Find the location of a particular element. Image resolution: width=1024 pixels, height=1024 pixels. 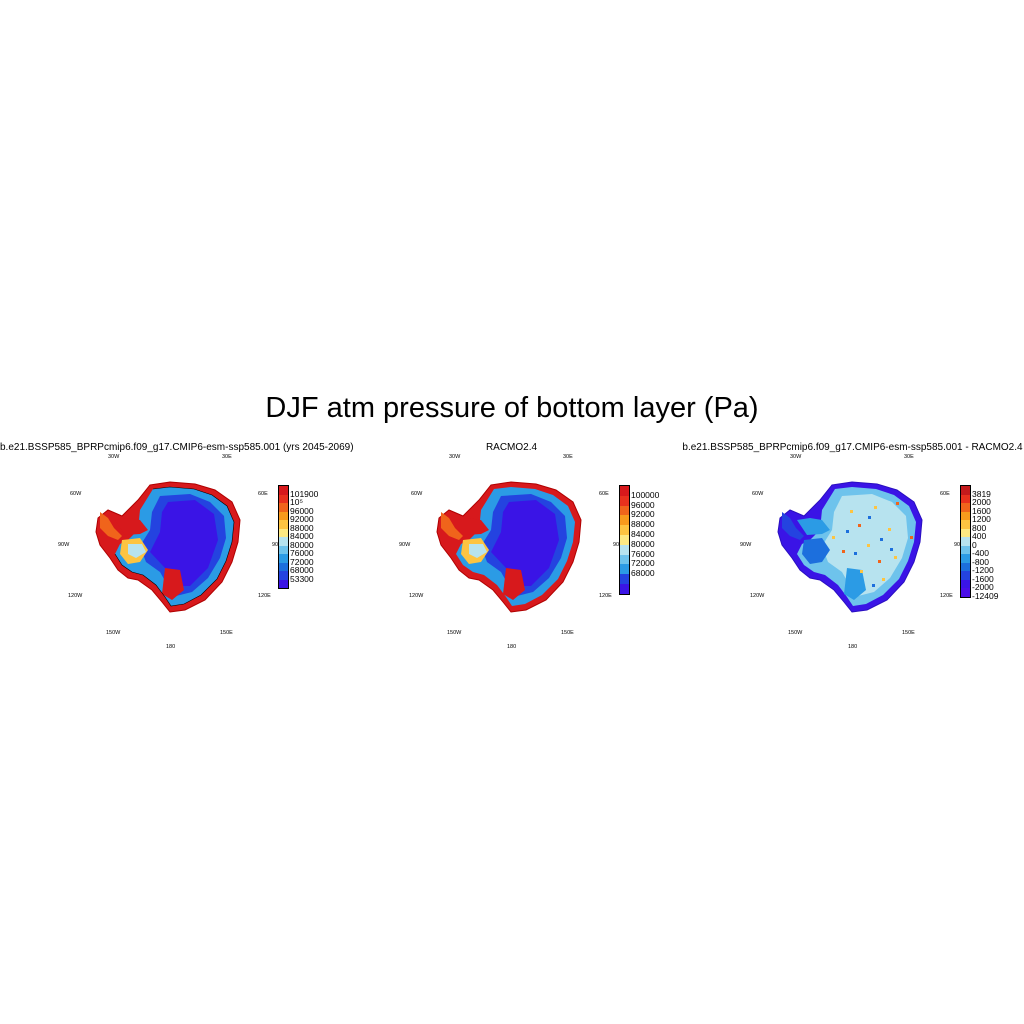

colorbar-tick-label: 96000 is located at coordinates (643, 505).